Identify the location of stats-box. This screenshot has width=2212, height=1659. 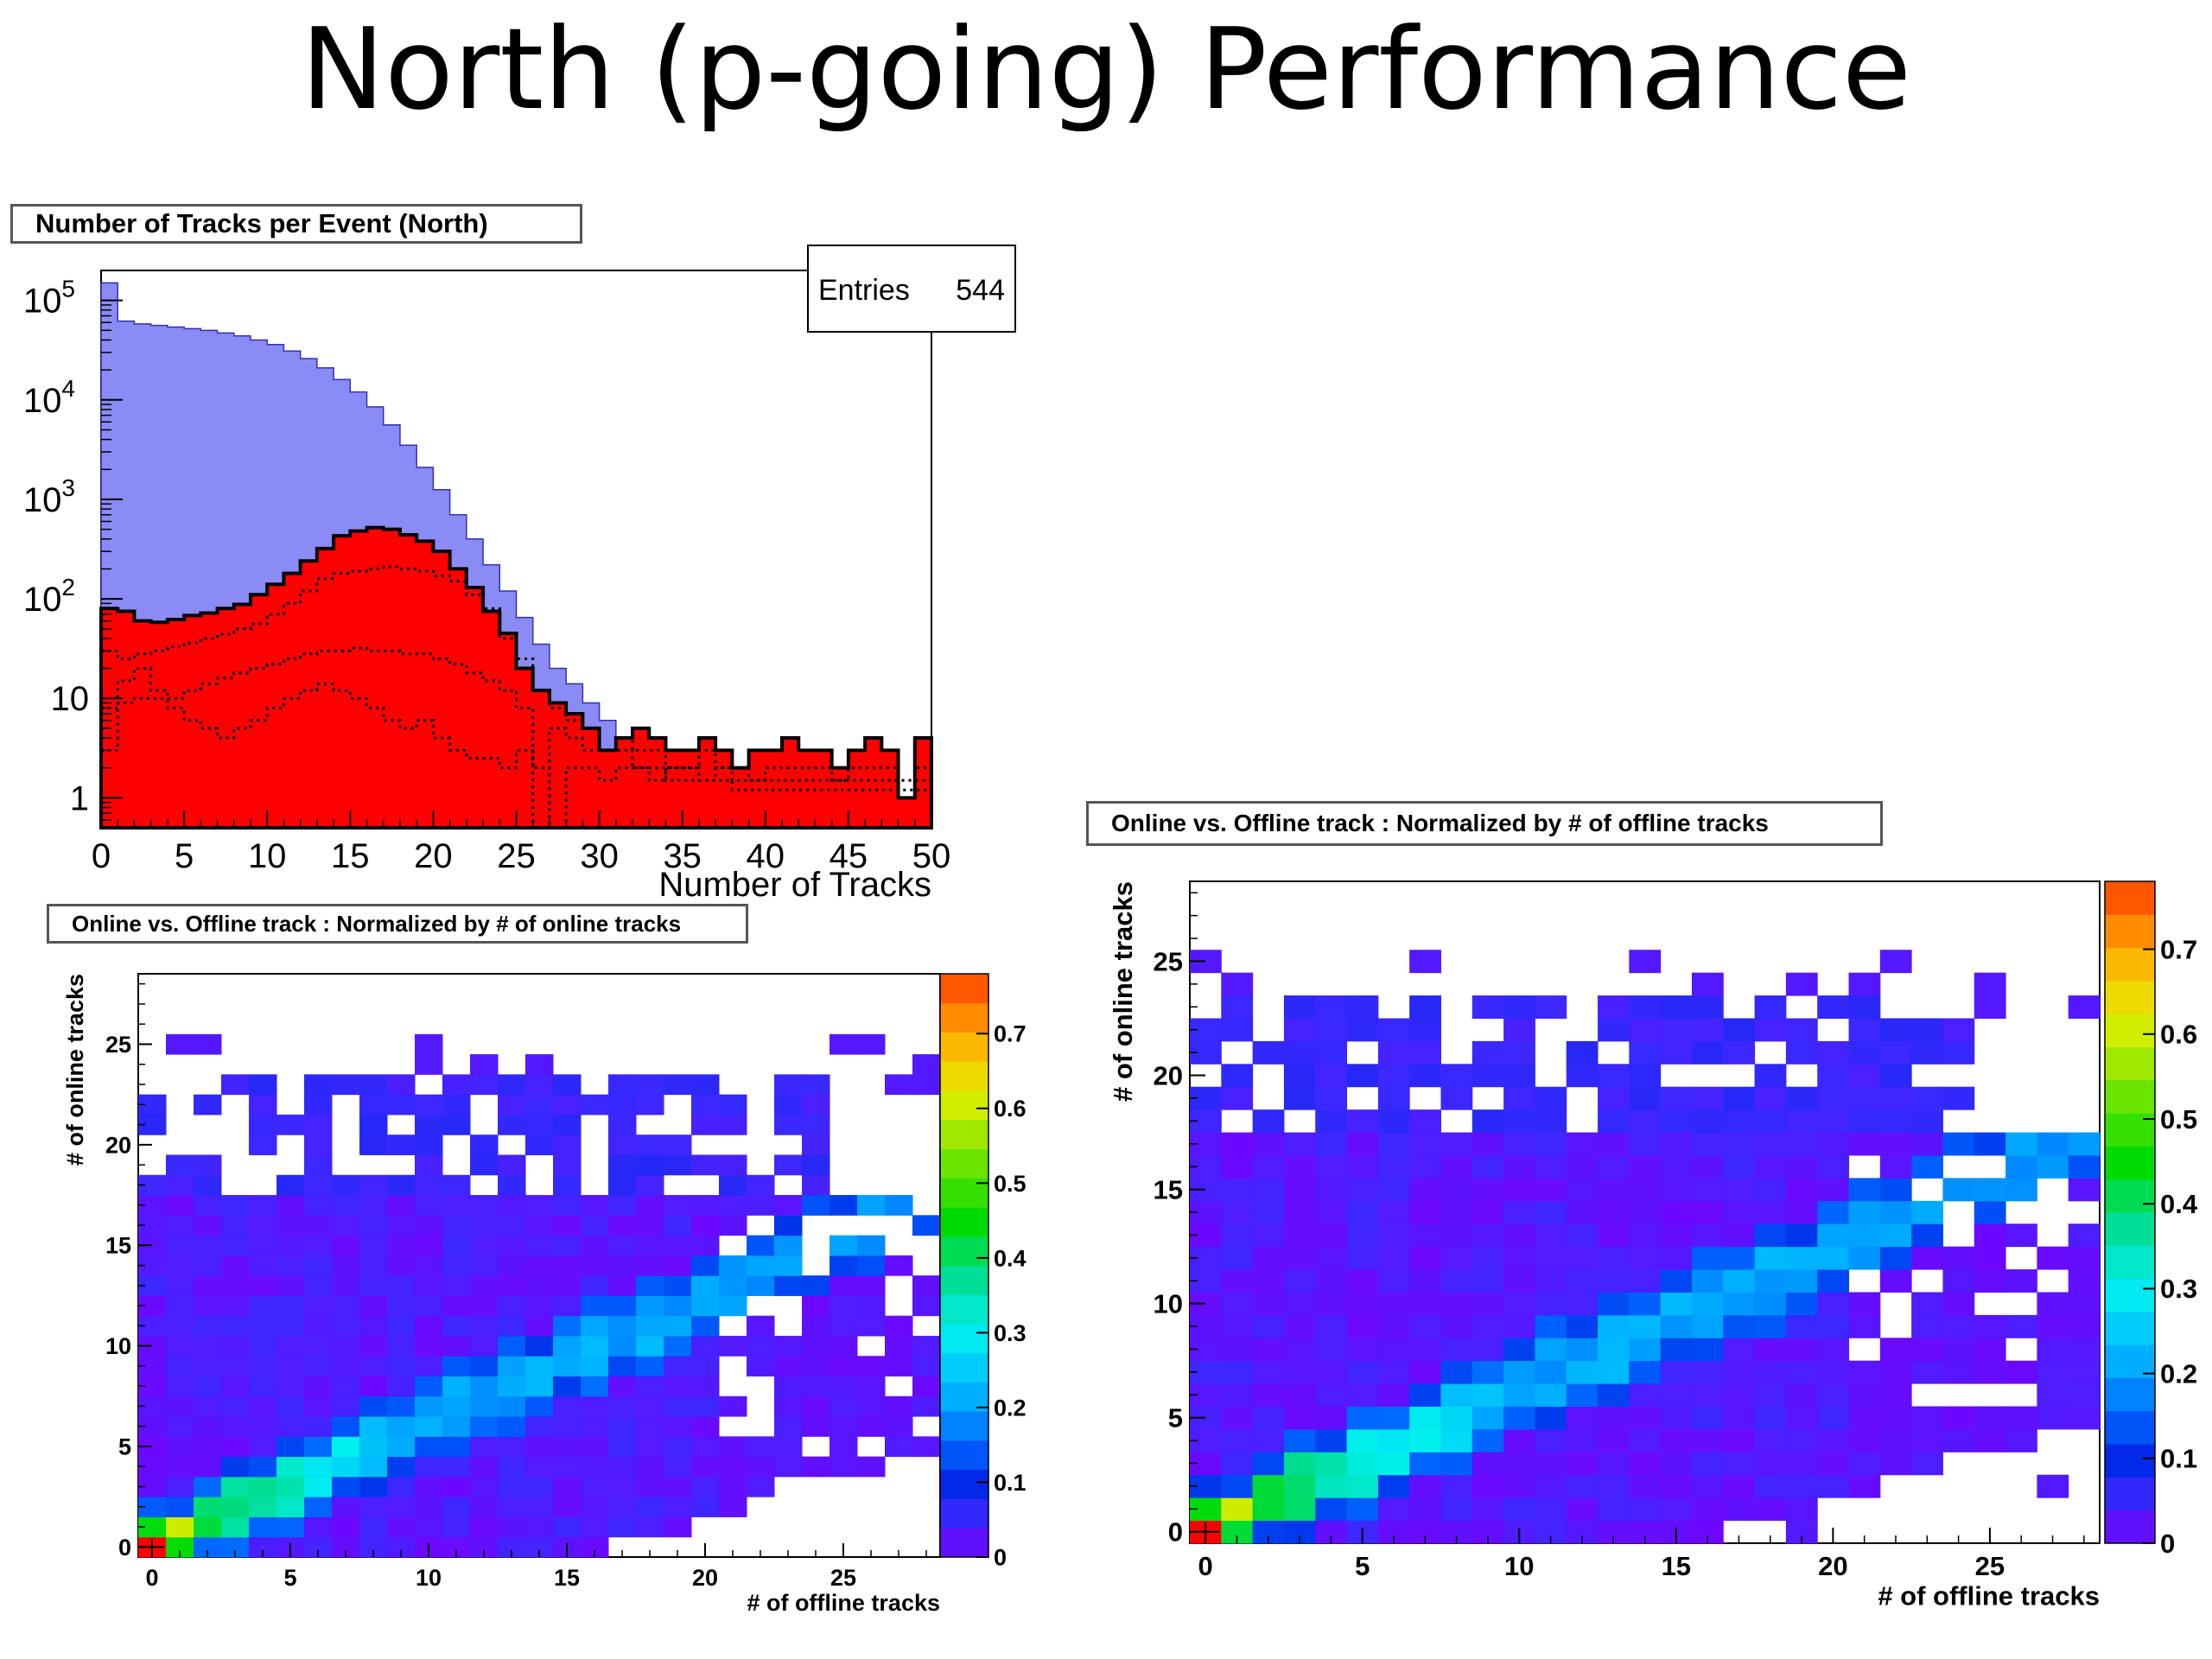
(911, 289).